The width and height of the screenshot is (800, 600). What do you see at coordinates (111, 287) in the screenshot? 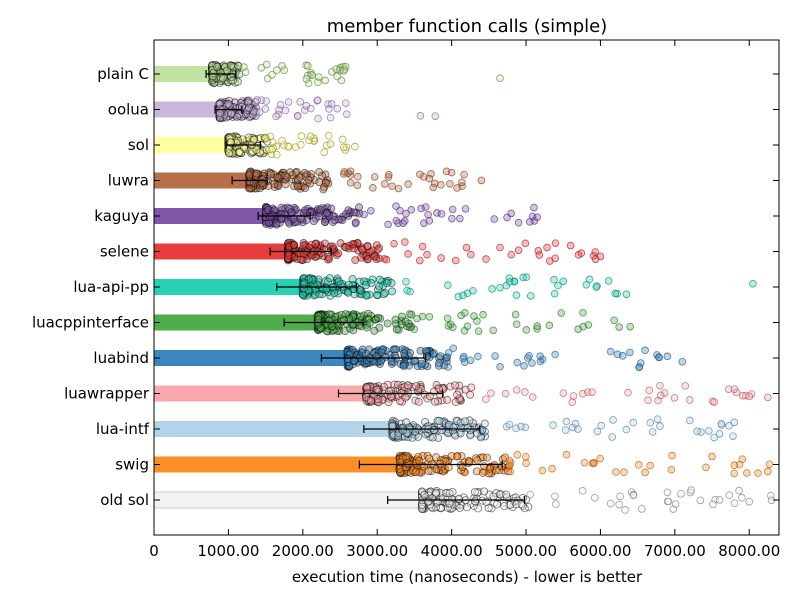
I see `category-label: lua-api-pp` at bounding box center [111, 287].